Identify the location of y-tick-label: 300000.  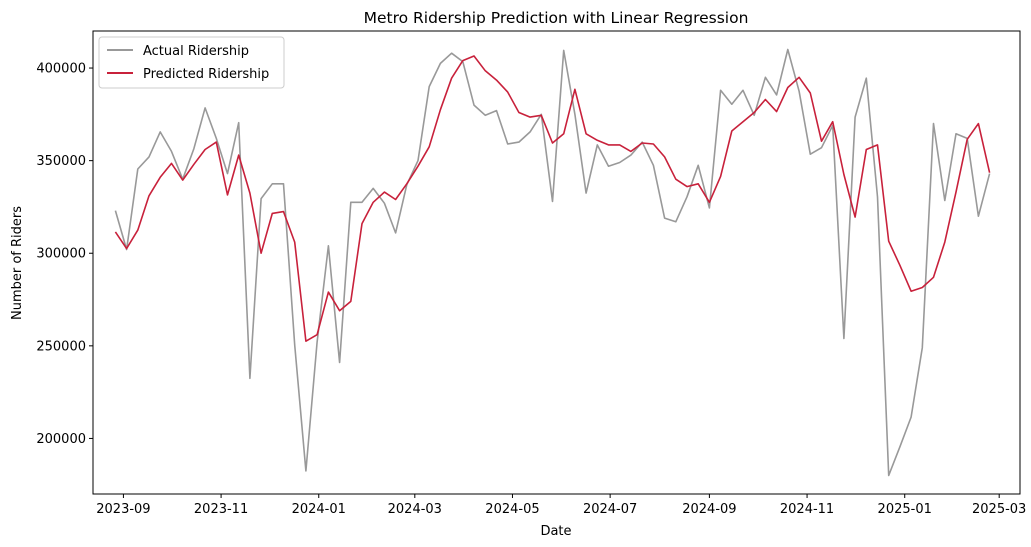
(61, 254).